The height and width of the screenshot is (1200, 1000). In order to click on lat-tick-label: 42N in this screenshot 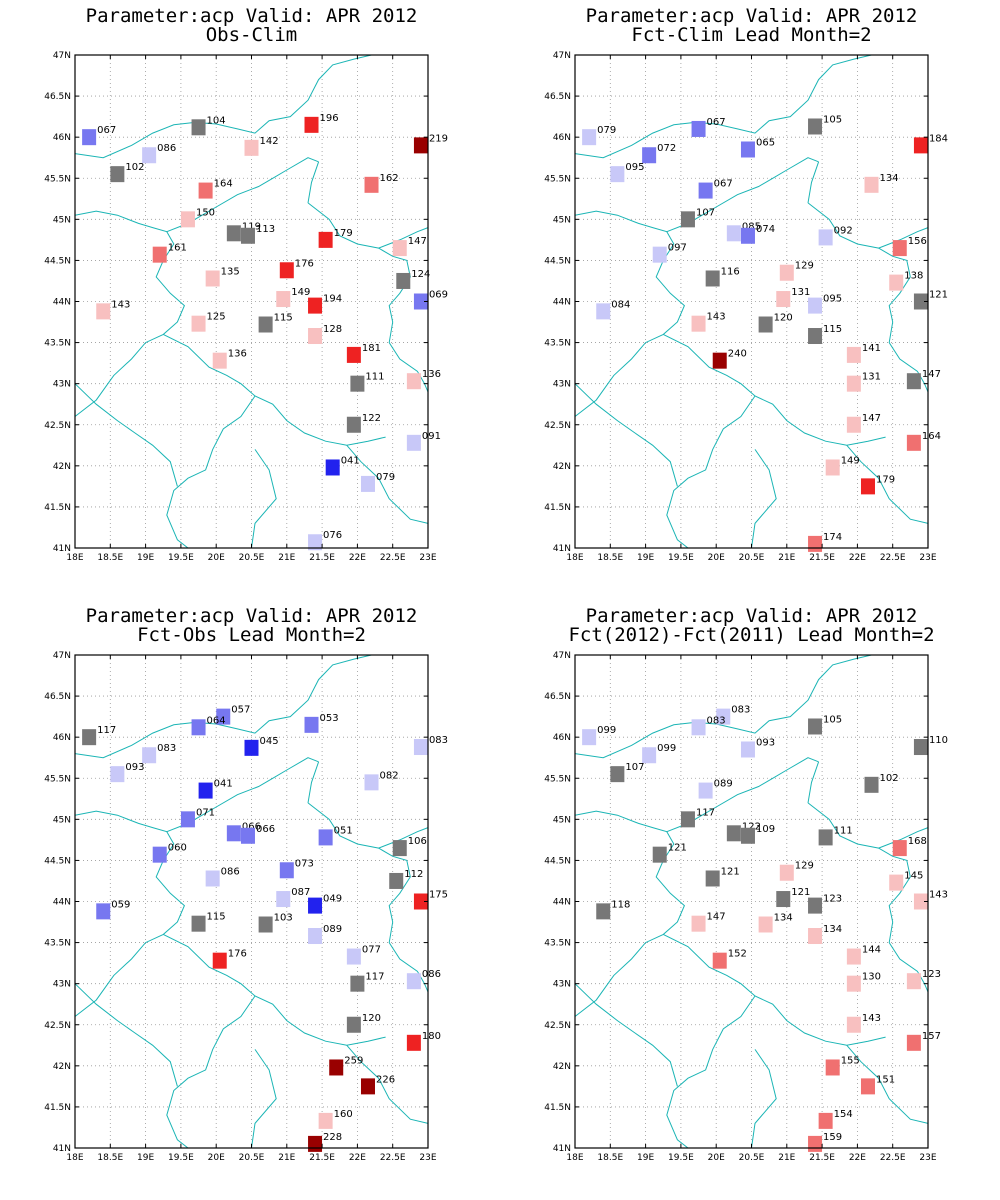, I will do `click(562, 467)`.